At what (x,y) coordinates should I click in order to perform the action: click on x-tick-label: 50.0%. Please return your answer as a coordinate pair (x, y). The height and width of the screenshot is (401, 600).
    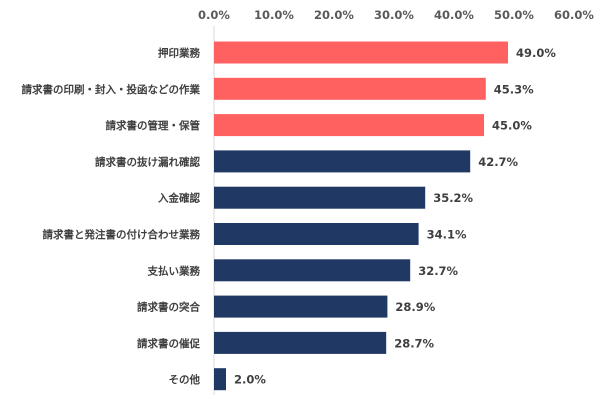
    Looking at the image, I should click on (514, 15).